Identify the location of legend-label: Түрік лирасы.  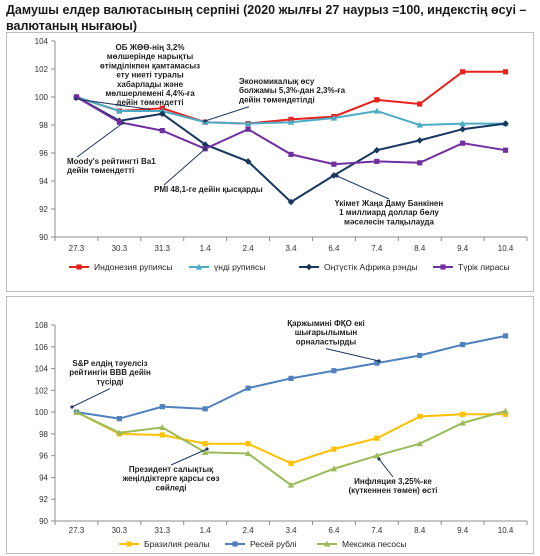
(484, 267).